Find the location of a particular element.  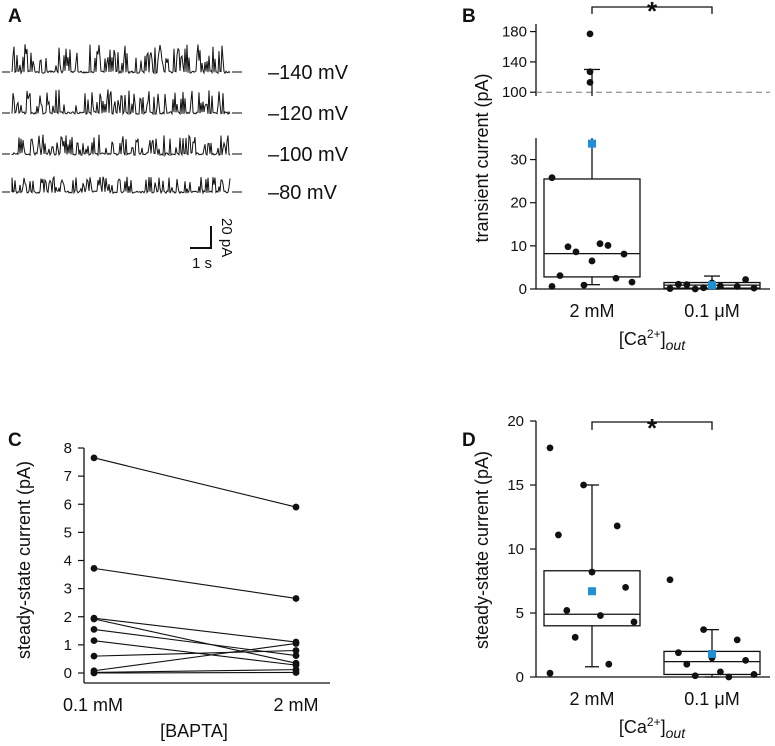

y-tick-label: 5 is located at coordinates (520, 613).